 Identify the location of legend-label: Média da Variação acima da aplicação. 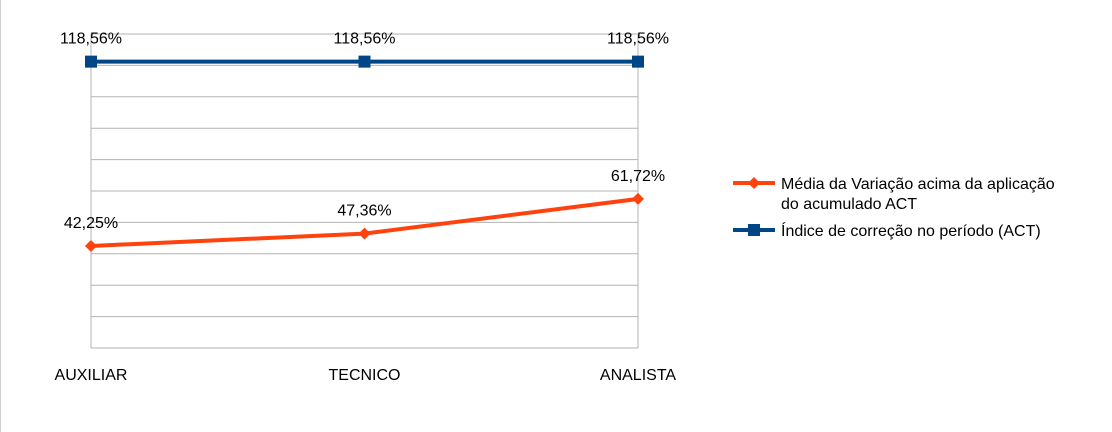
(918, 184).